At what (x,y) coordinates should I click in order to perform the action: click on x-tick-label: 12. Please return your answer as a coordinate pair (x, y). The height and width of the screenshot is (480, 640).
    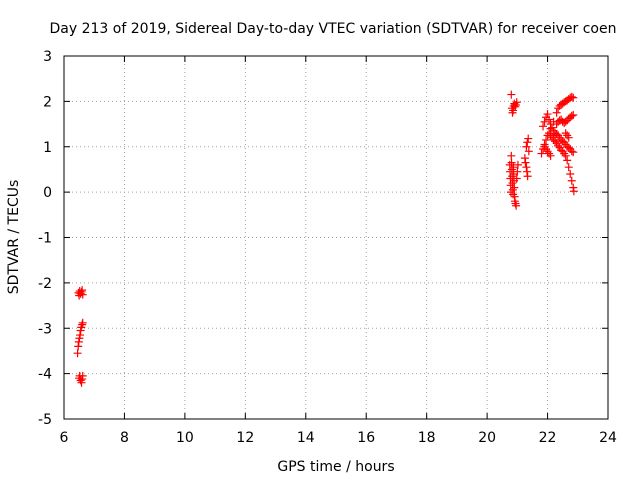
    Looking at the image, I should click on (245, 438).